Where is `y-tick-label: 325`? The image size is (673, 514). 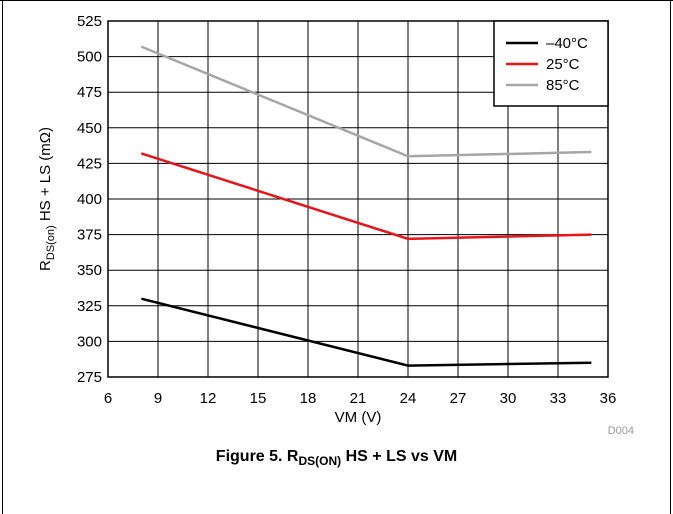 y-tick-label: 325 is located at coordinates (89, 306).